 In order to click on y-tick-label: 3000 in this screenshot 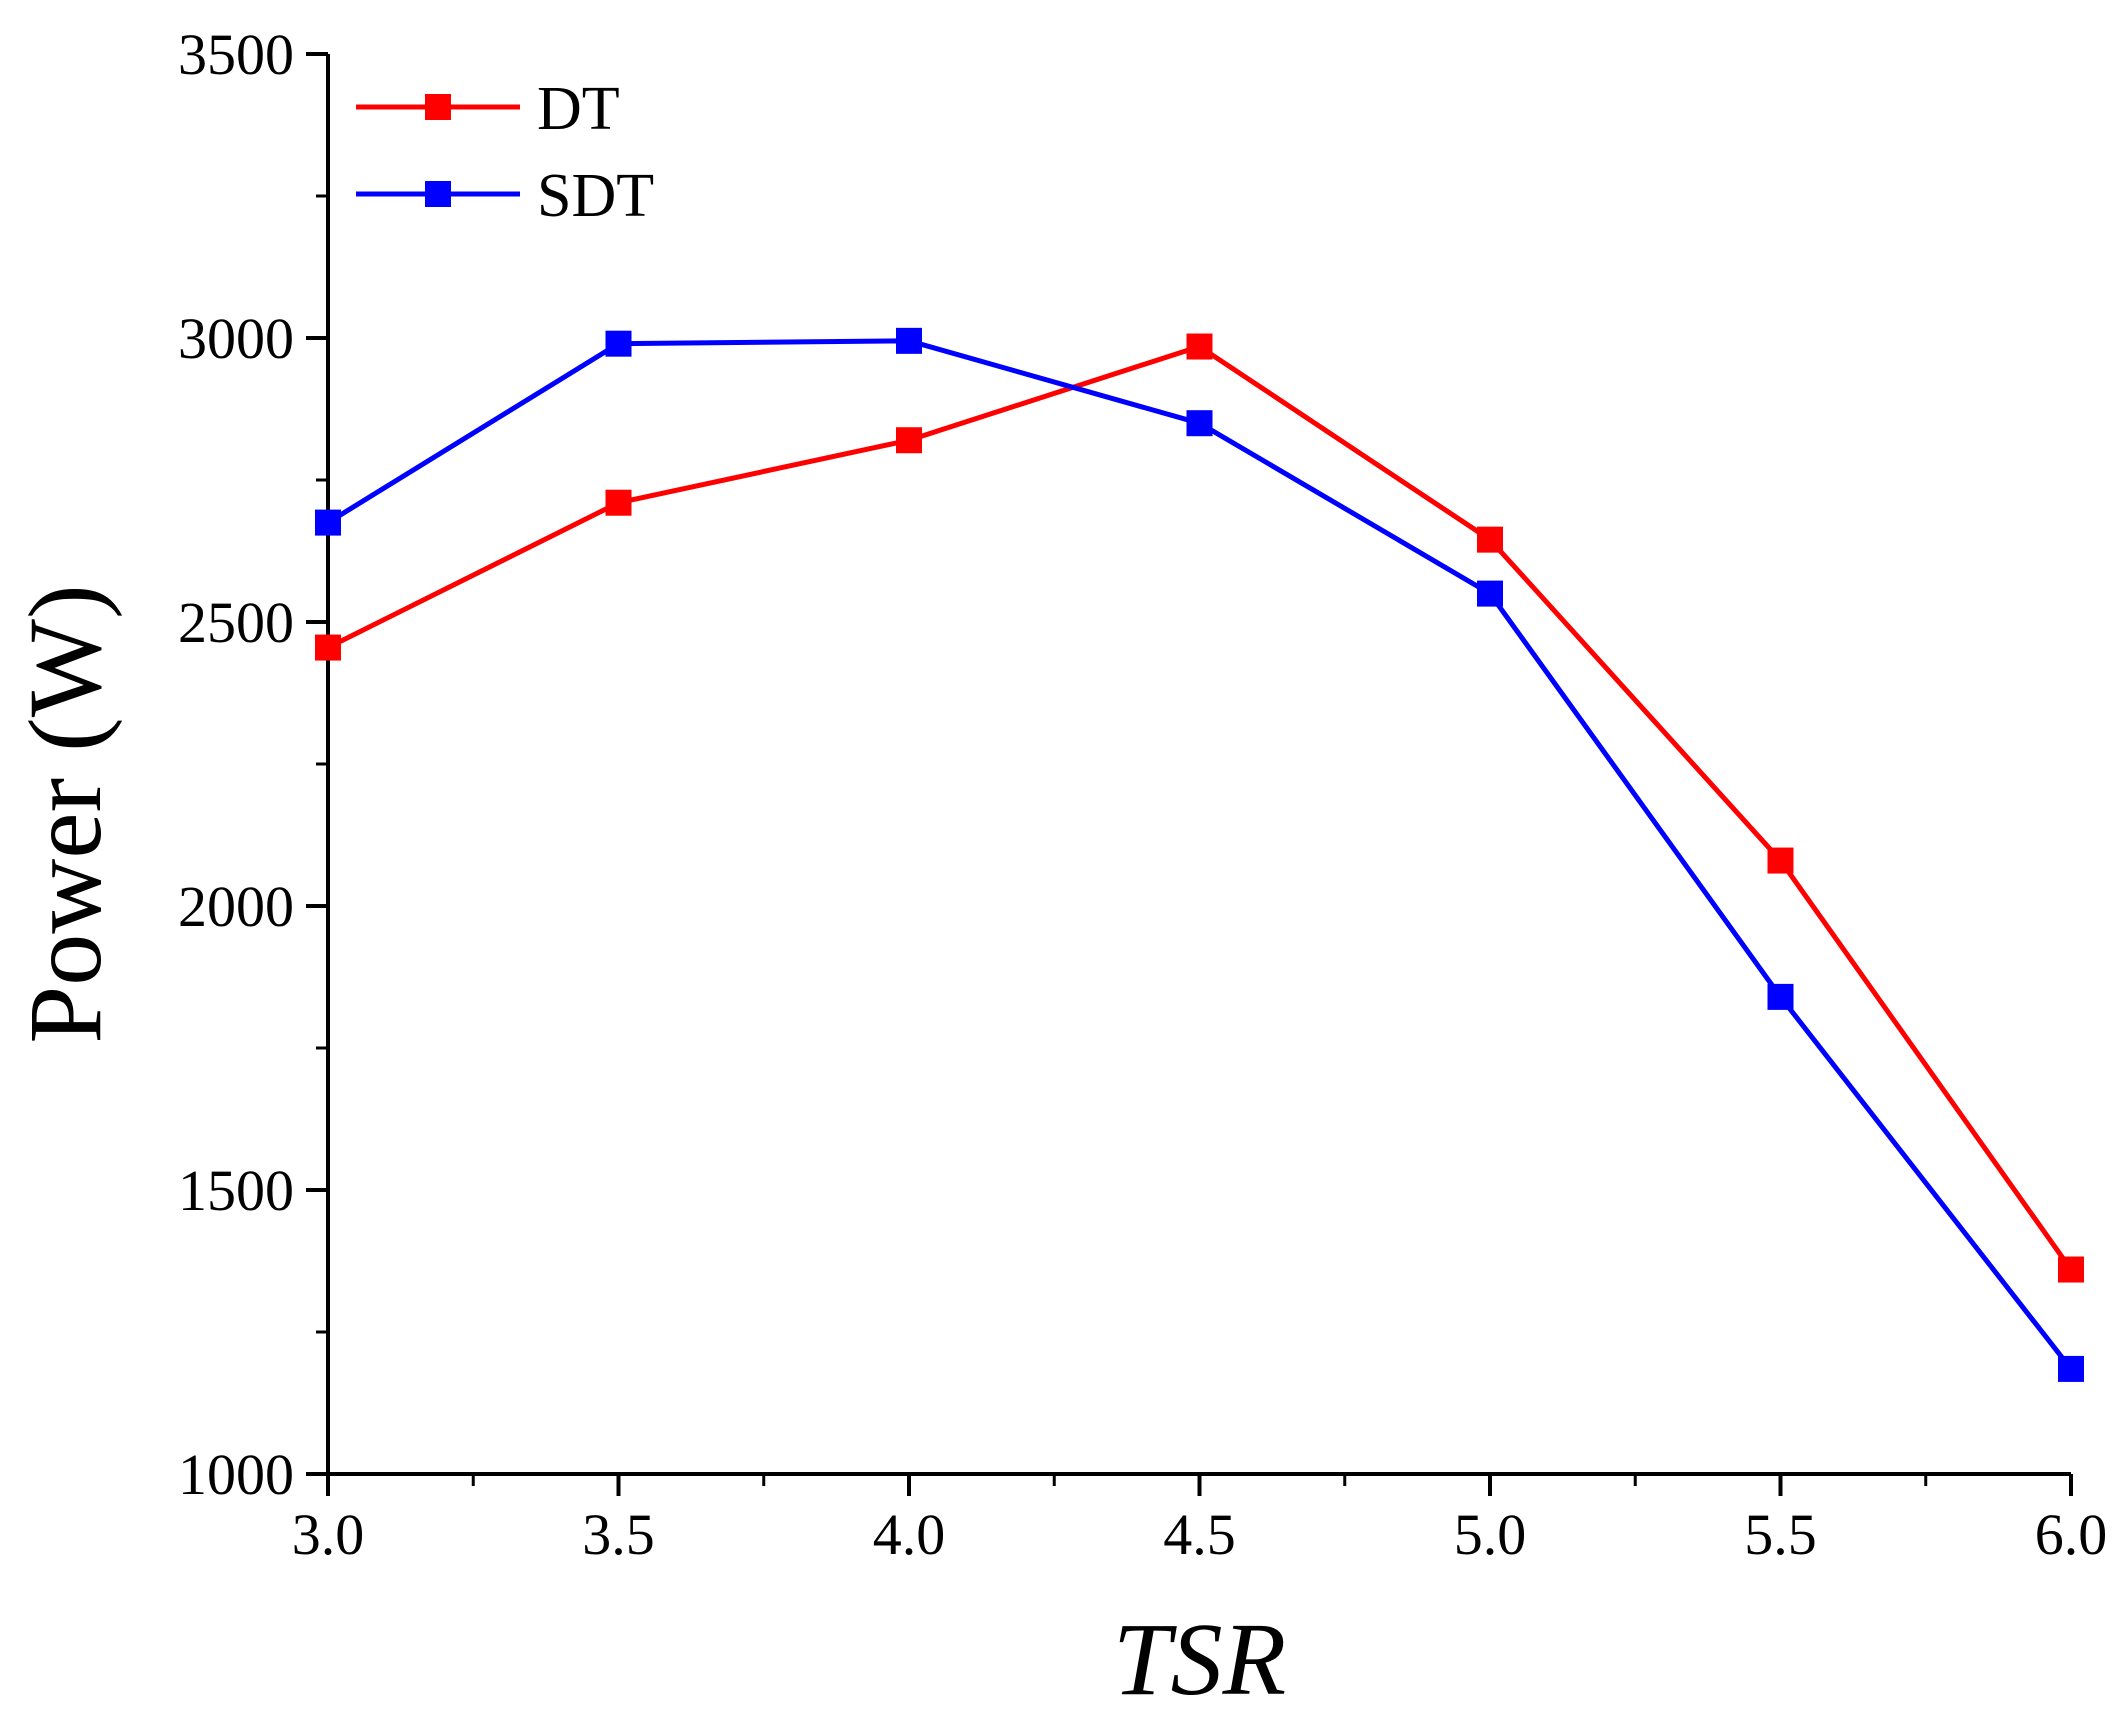, I will do `click(236, 338)`.